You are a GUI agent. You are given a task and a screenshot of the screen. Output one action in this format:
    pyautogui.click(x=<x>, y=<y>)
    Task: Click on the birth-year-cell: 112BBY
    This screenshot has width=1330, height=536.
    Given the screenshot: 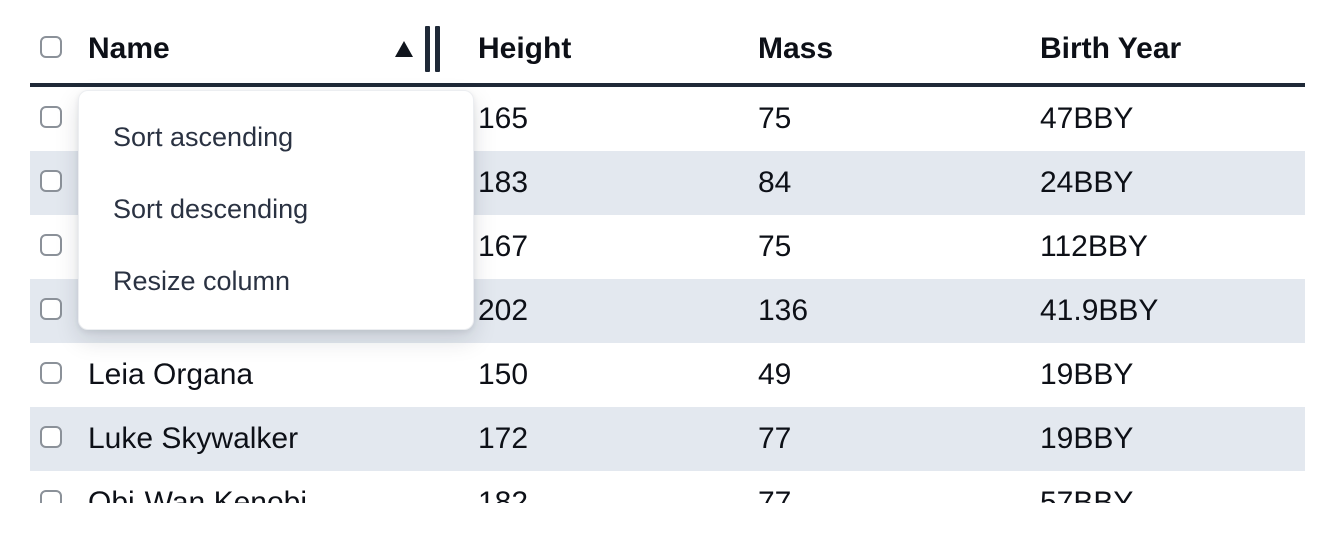 What is the action you would take?
    pyautogui.click(x=1164, y=247)
    